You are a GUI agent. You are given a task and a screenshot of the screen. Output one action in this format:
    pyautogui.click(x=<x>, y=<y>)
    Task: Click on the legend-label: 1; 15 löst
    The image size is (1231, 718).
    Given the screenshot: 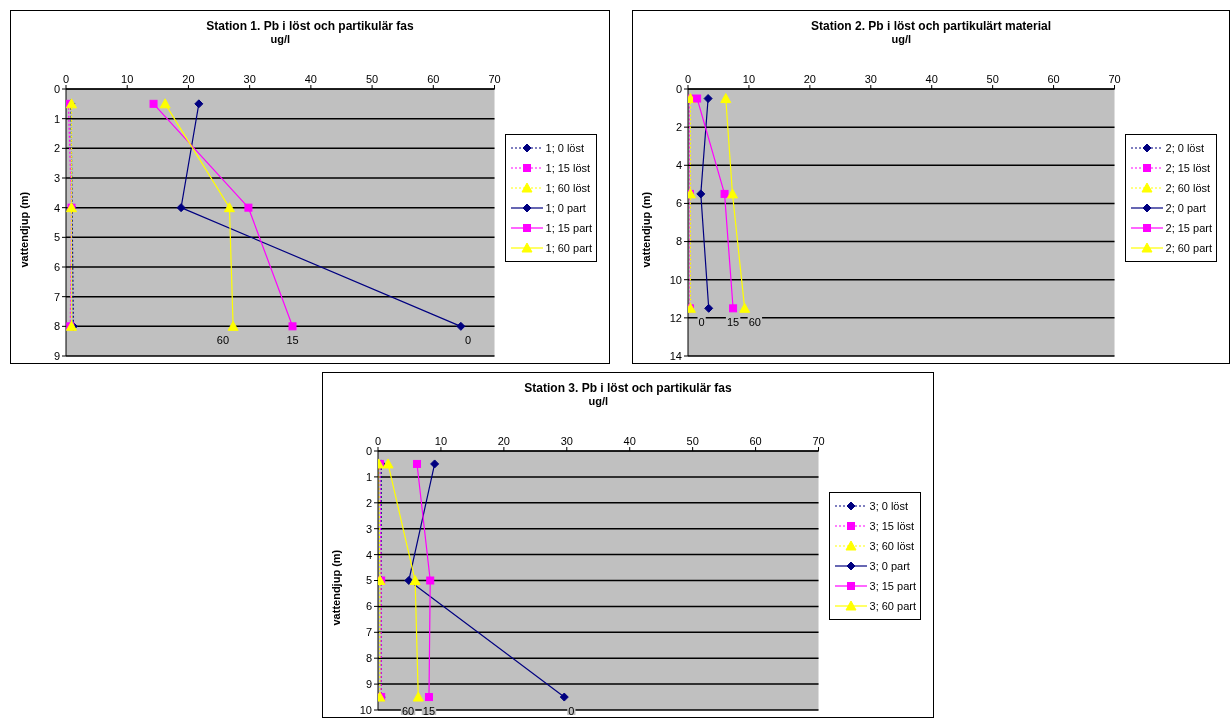 What is the action you would take?
    pyautogui.click(x=568, y=168)
    